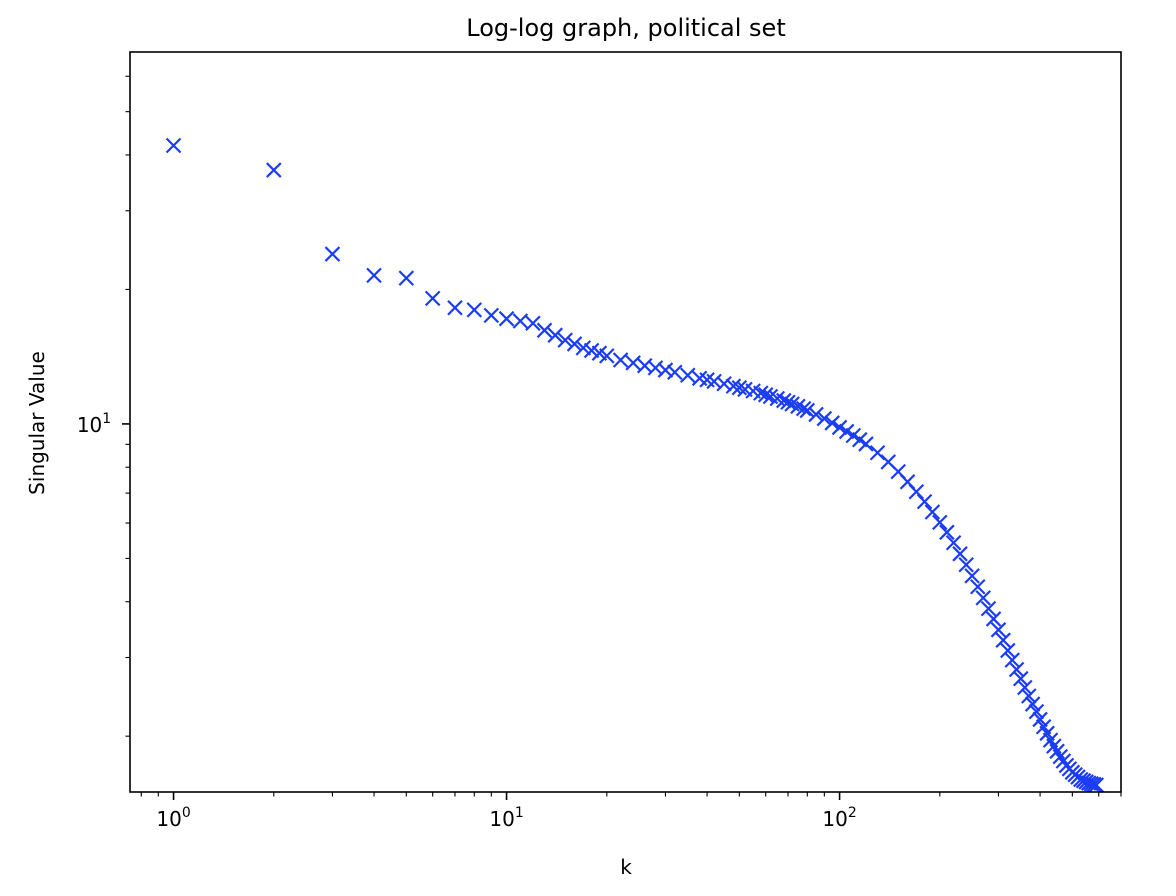  Describe the element at coordinates (173, 818) in the screenshot. I see `x-tick-label: 10⁰` at that location.